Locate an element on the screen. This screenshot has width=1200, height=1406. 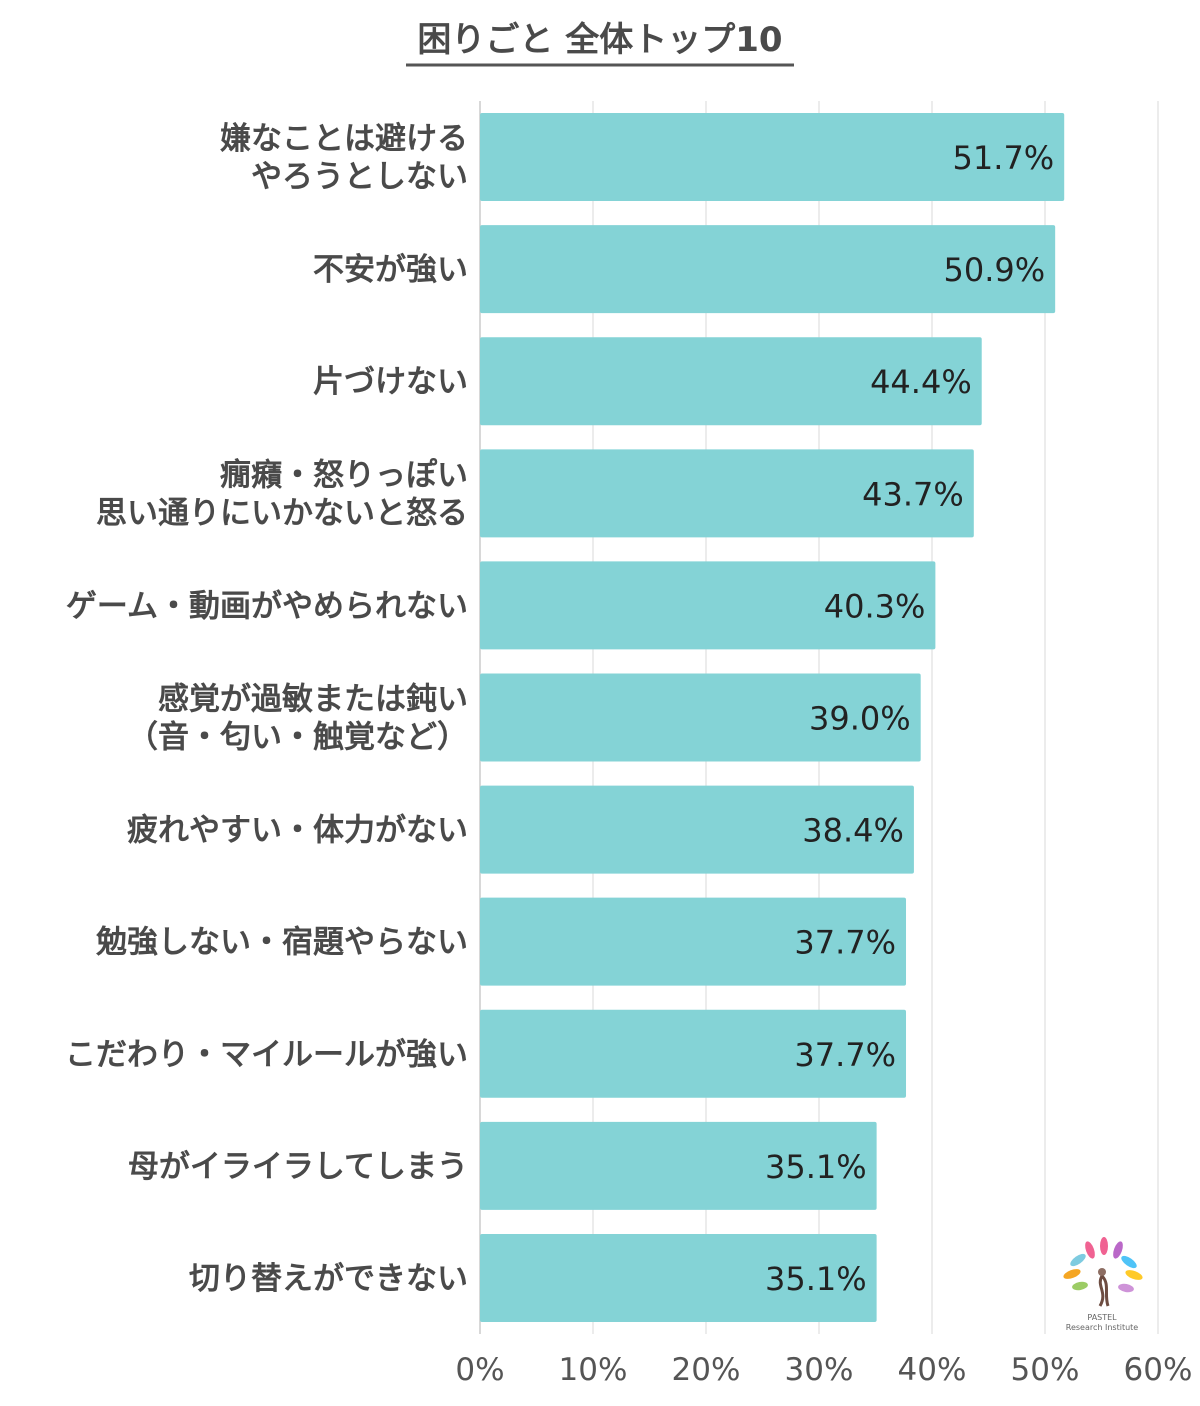
bar-value-label: 40.3% is located at coordinates (875, 606).